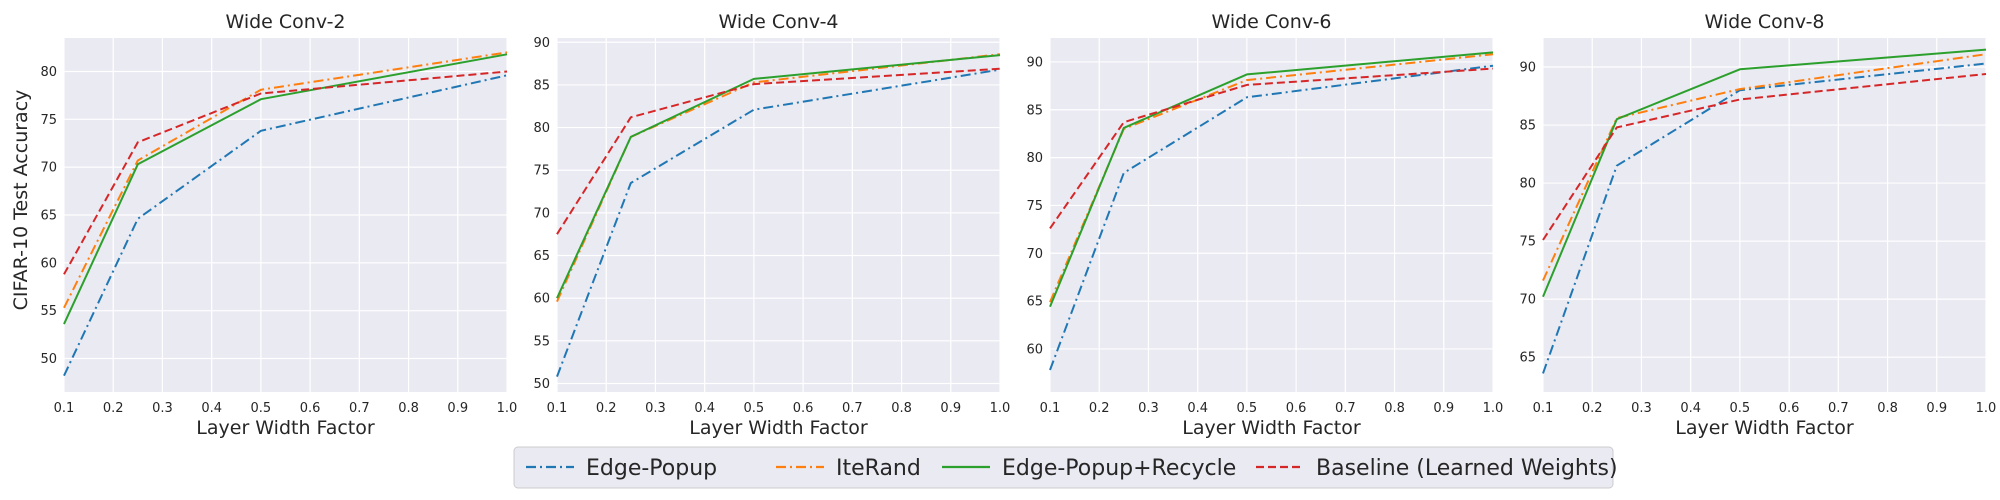  What do you see at coordinates (1764, 22) in the screenshot?
I see `panel-title: Wide Conv-8` at bounding box center [1764, 22].